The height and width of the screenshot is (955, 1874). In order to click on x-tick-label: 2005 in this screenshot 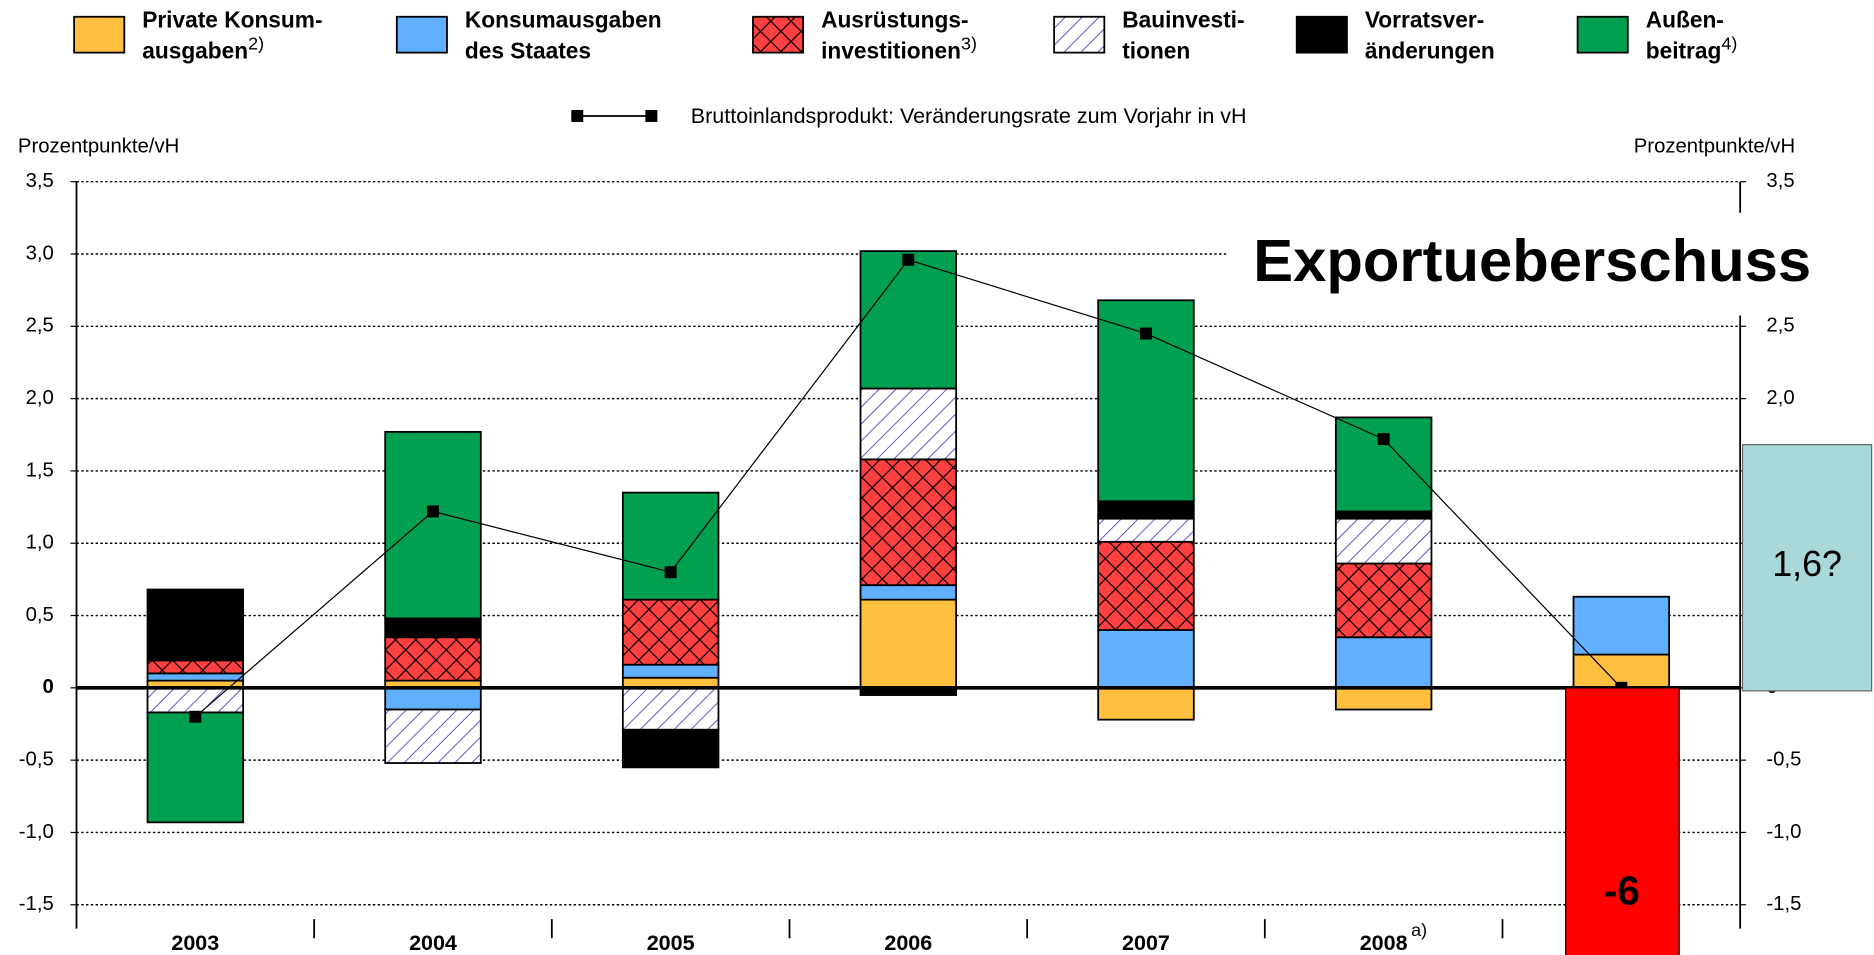, I will do `click(671, 943)`.